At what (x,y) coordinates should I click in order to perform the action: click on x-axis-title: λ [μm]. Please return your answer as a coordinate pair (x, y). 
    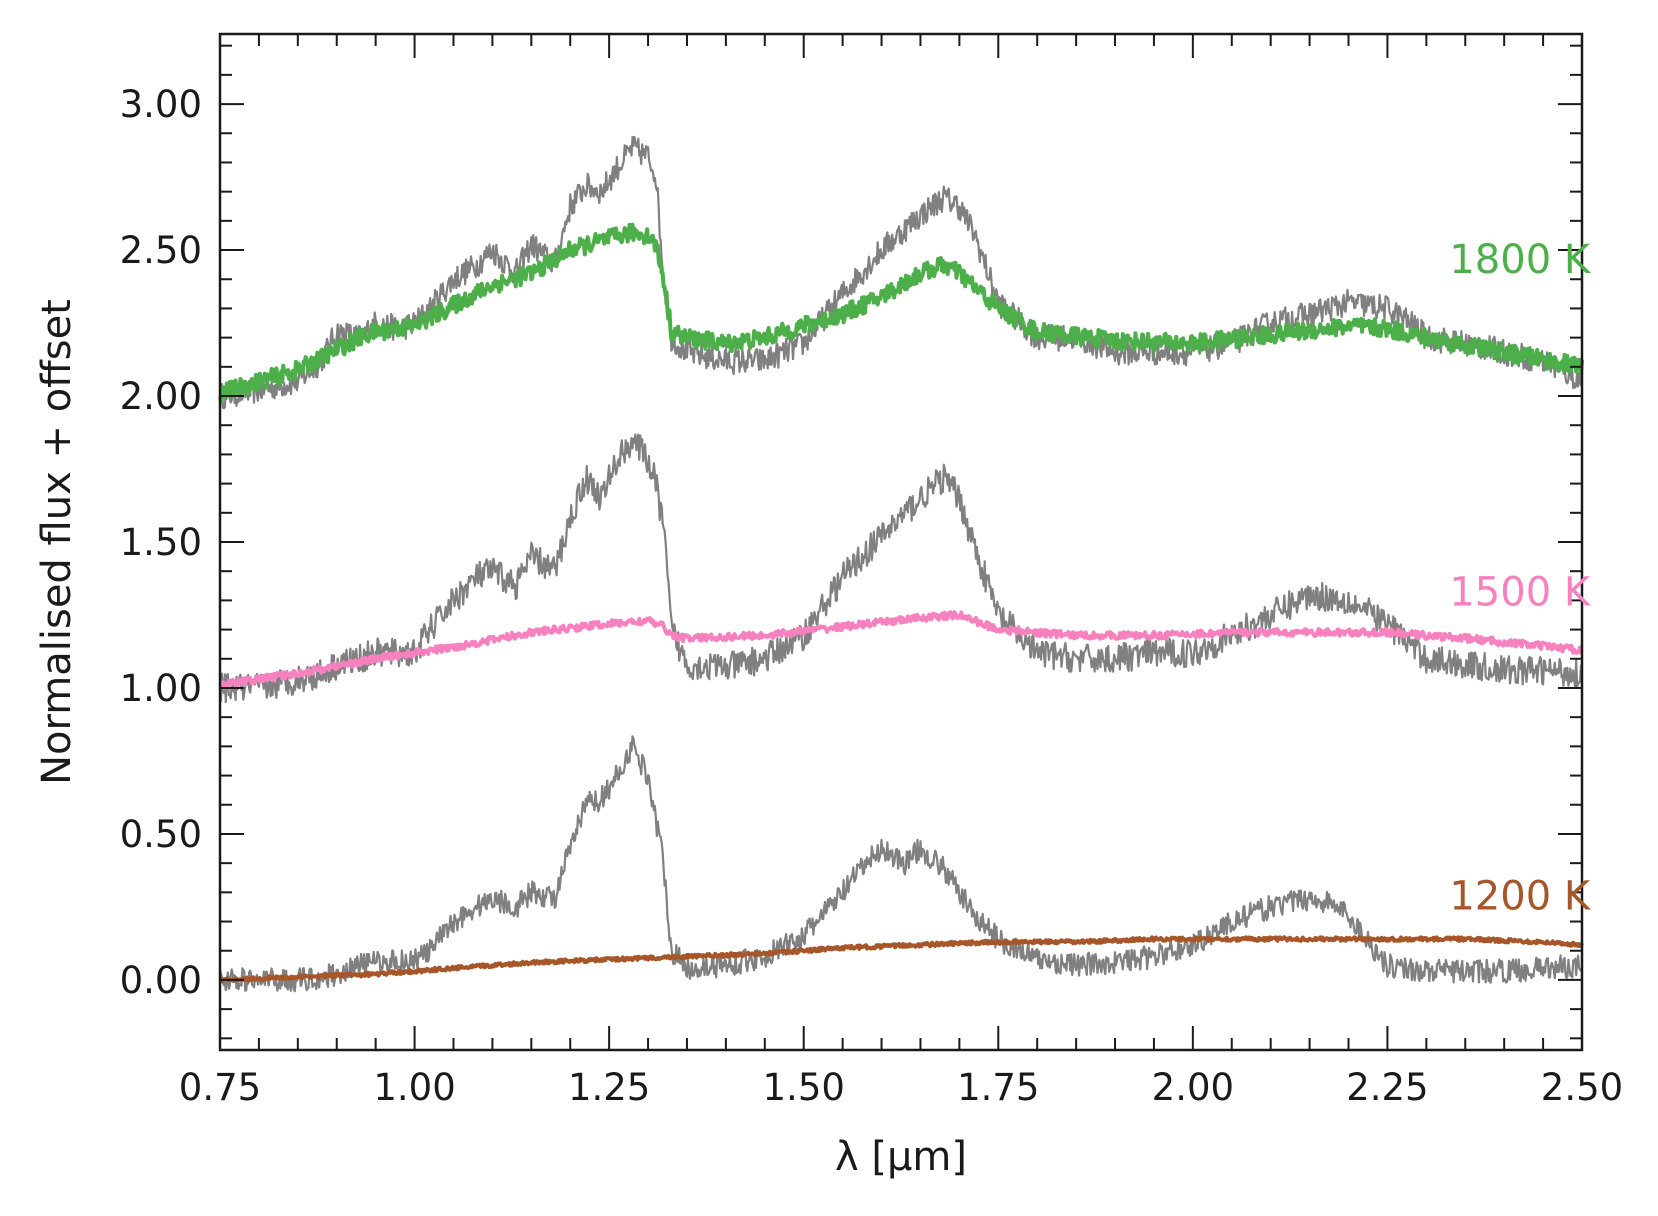
    Looking at the image, I should click on (901, 1157).